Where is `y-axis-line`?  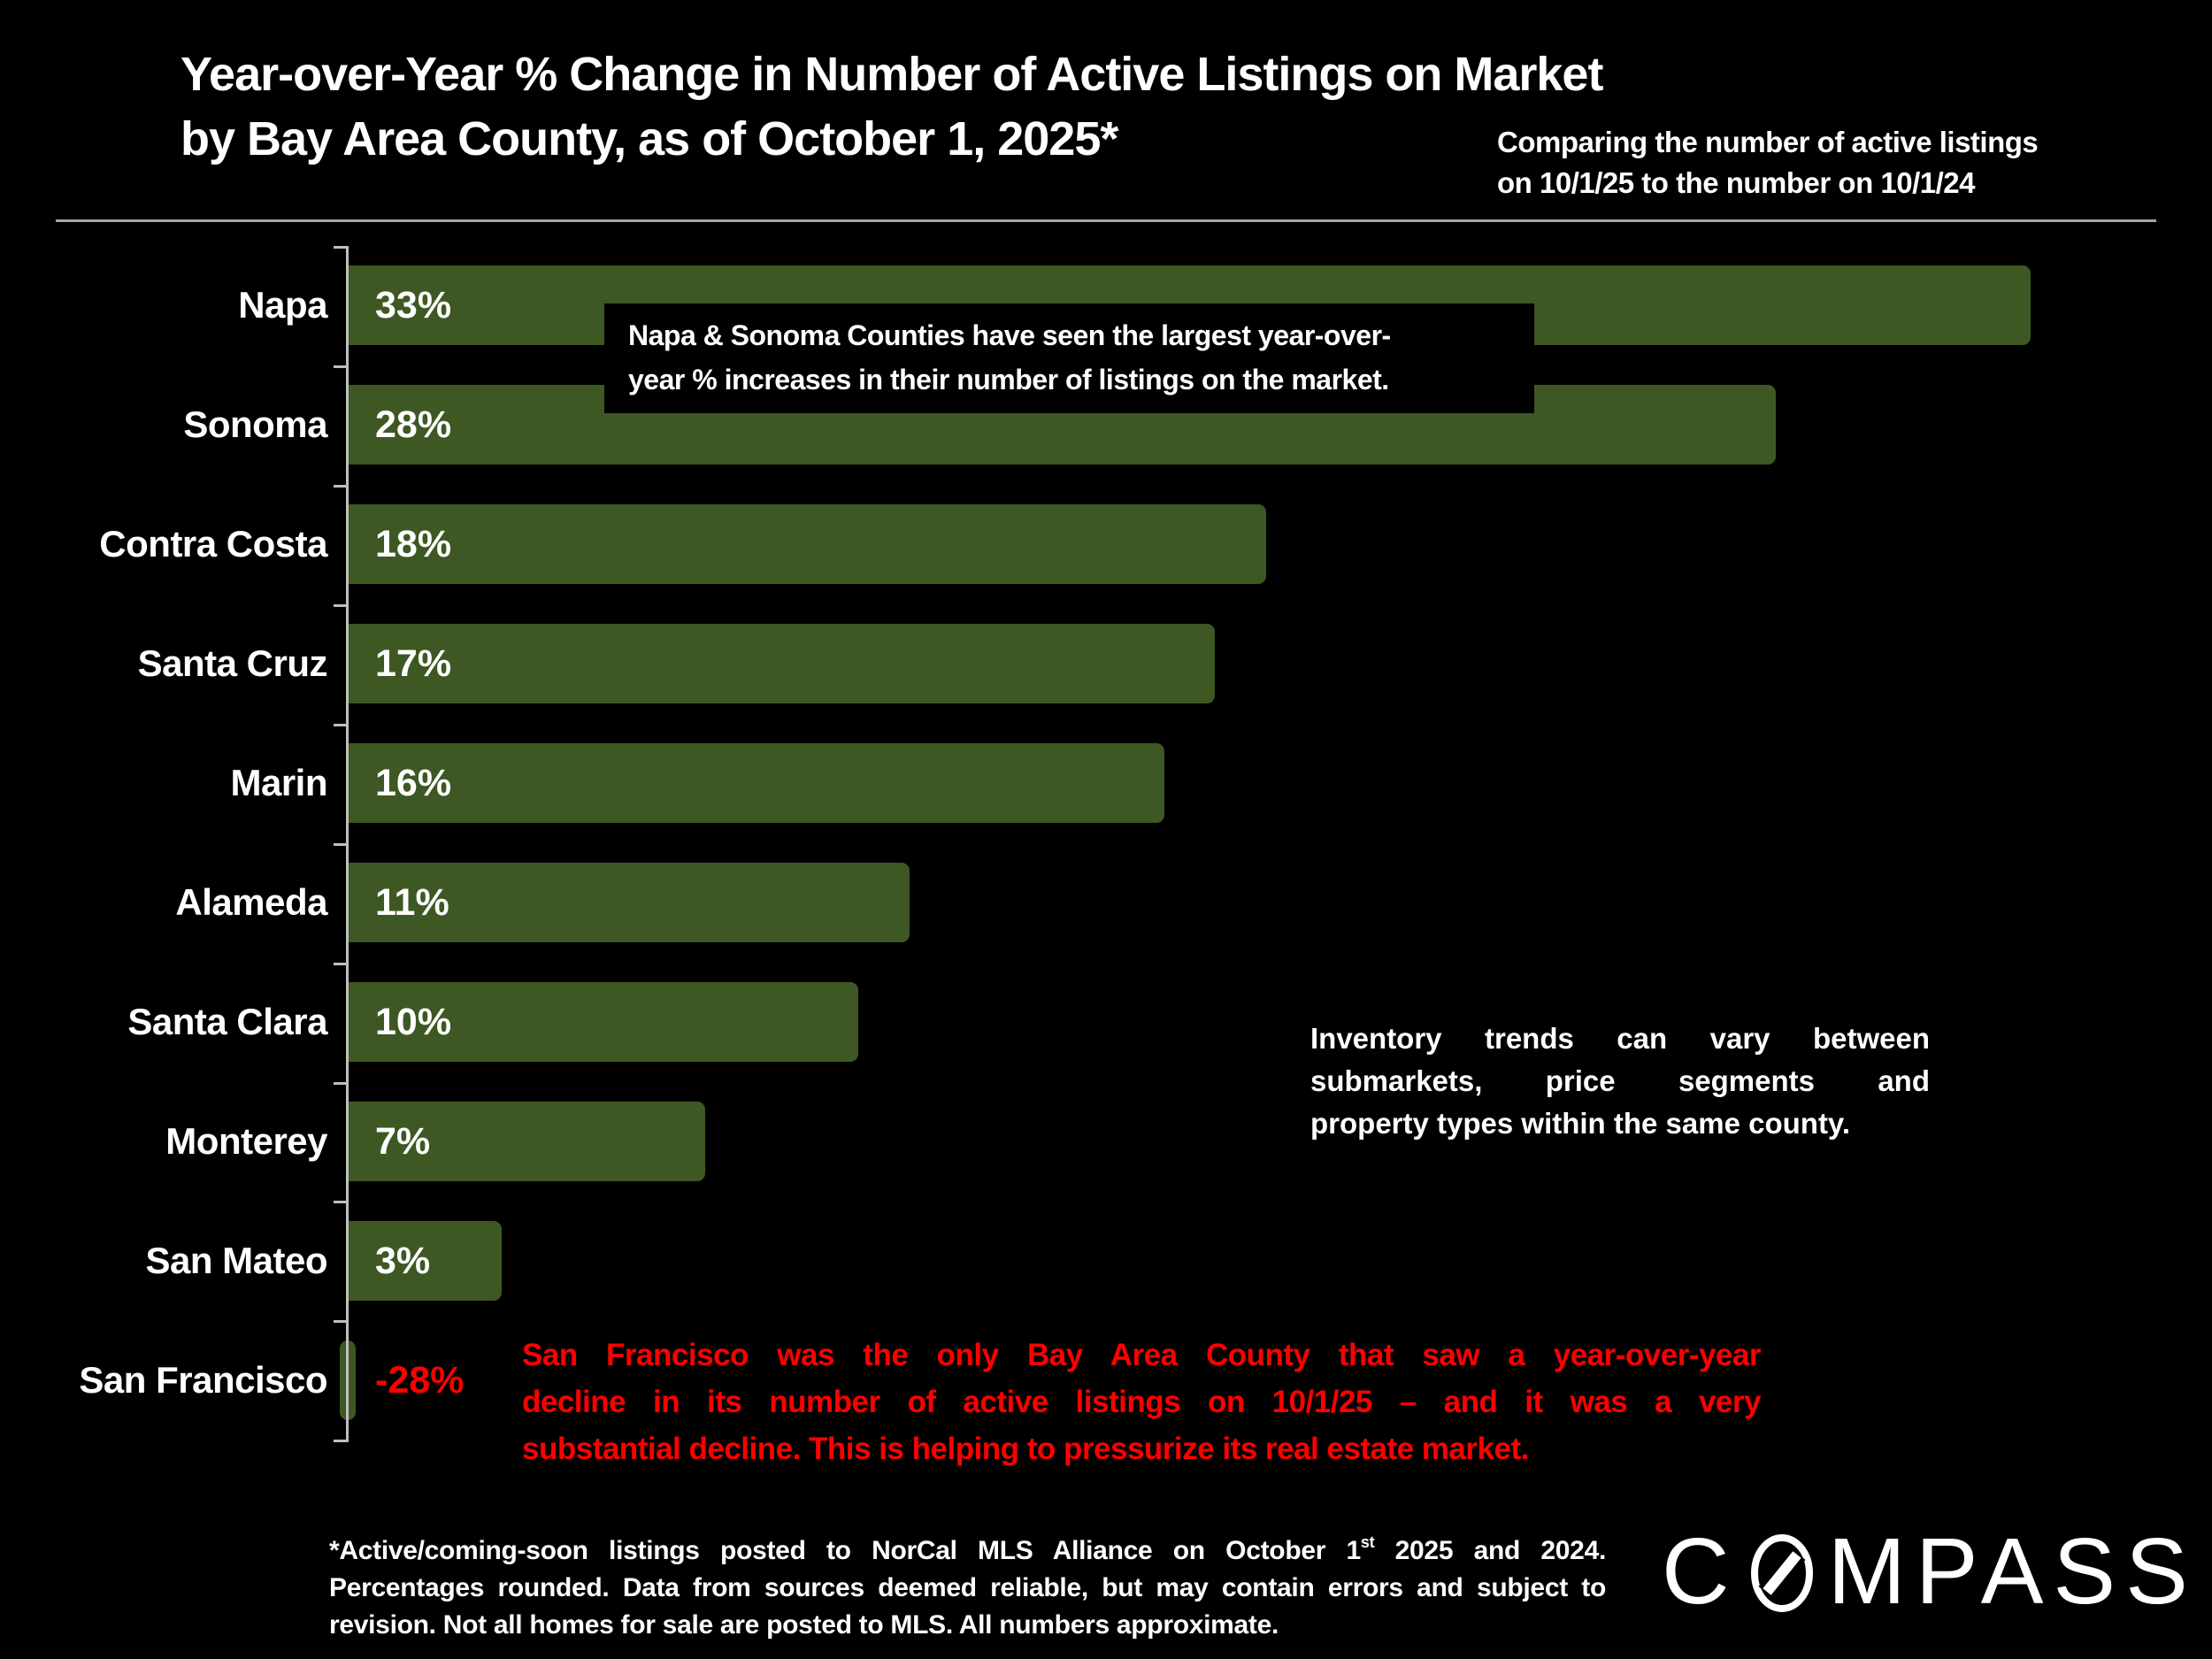 y-axis-line is located at coordinates (347, 844).